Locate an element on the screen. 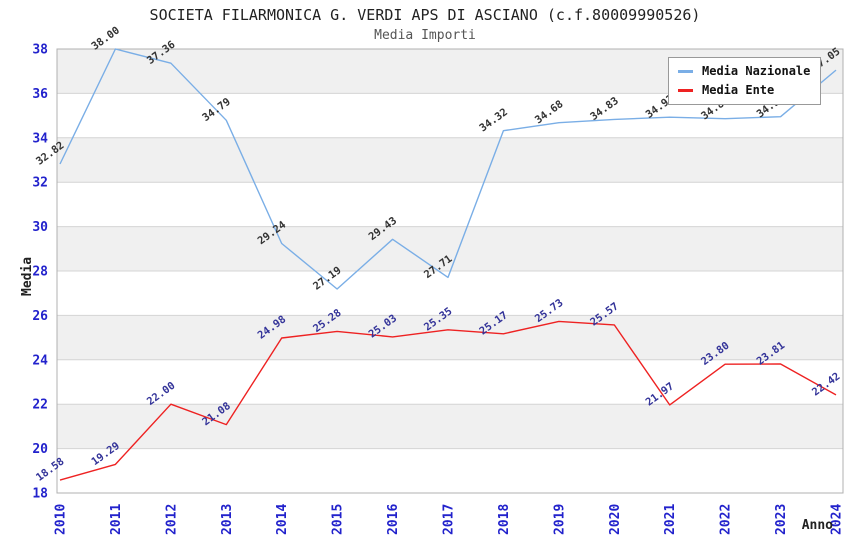 Image resolution: width=850 pixels, height=550 pixels. legend-label-media-nazionale: Media Nazionale is located at coordinates (756, 71).